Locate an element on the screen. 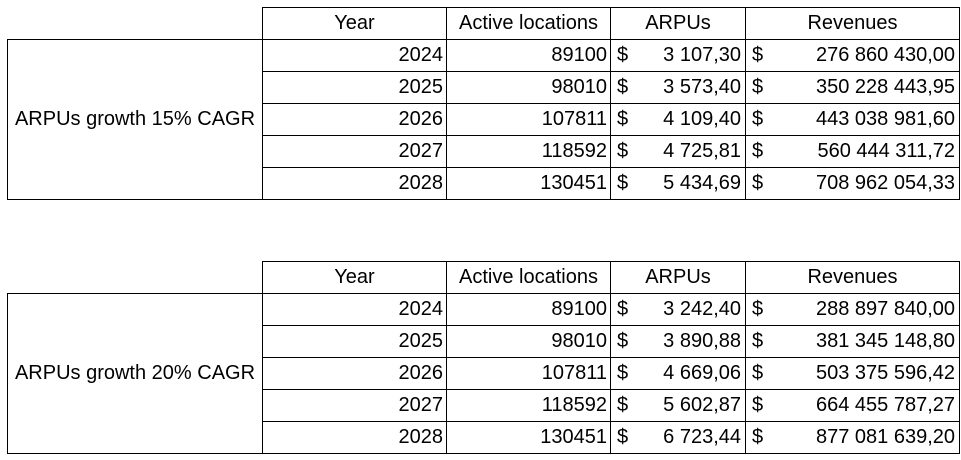 The image size is (961, 460). revenues-cell: $664 455 787,27 is located at coordinates (852, 405).